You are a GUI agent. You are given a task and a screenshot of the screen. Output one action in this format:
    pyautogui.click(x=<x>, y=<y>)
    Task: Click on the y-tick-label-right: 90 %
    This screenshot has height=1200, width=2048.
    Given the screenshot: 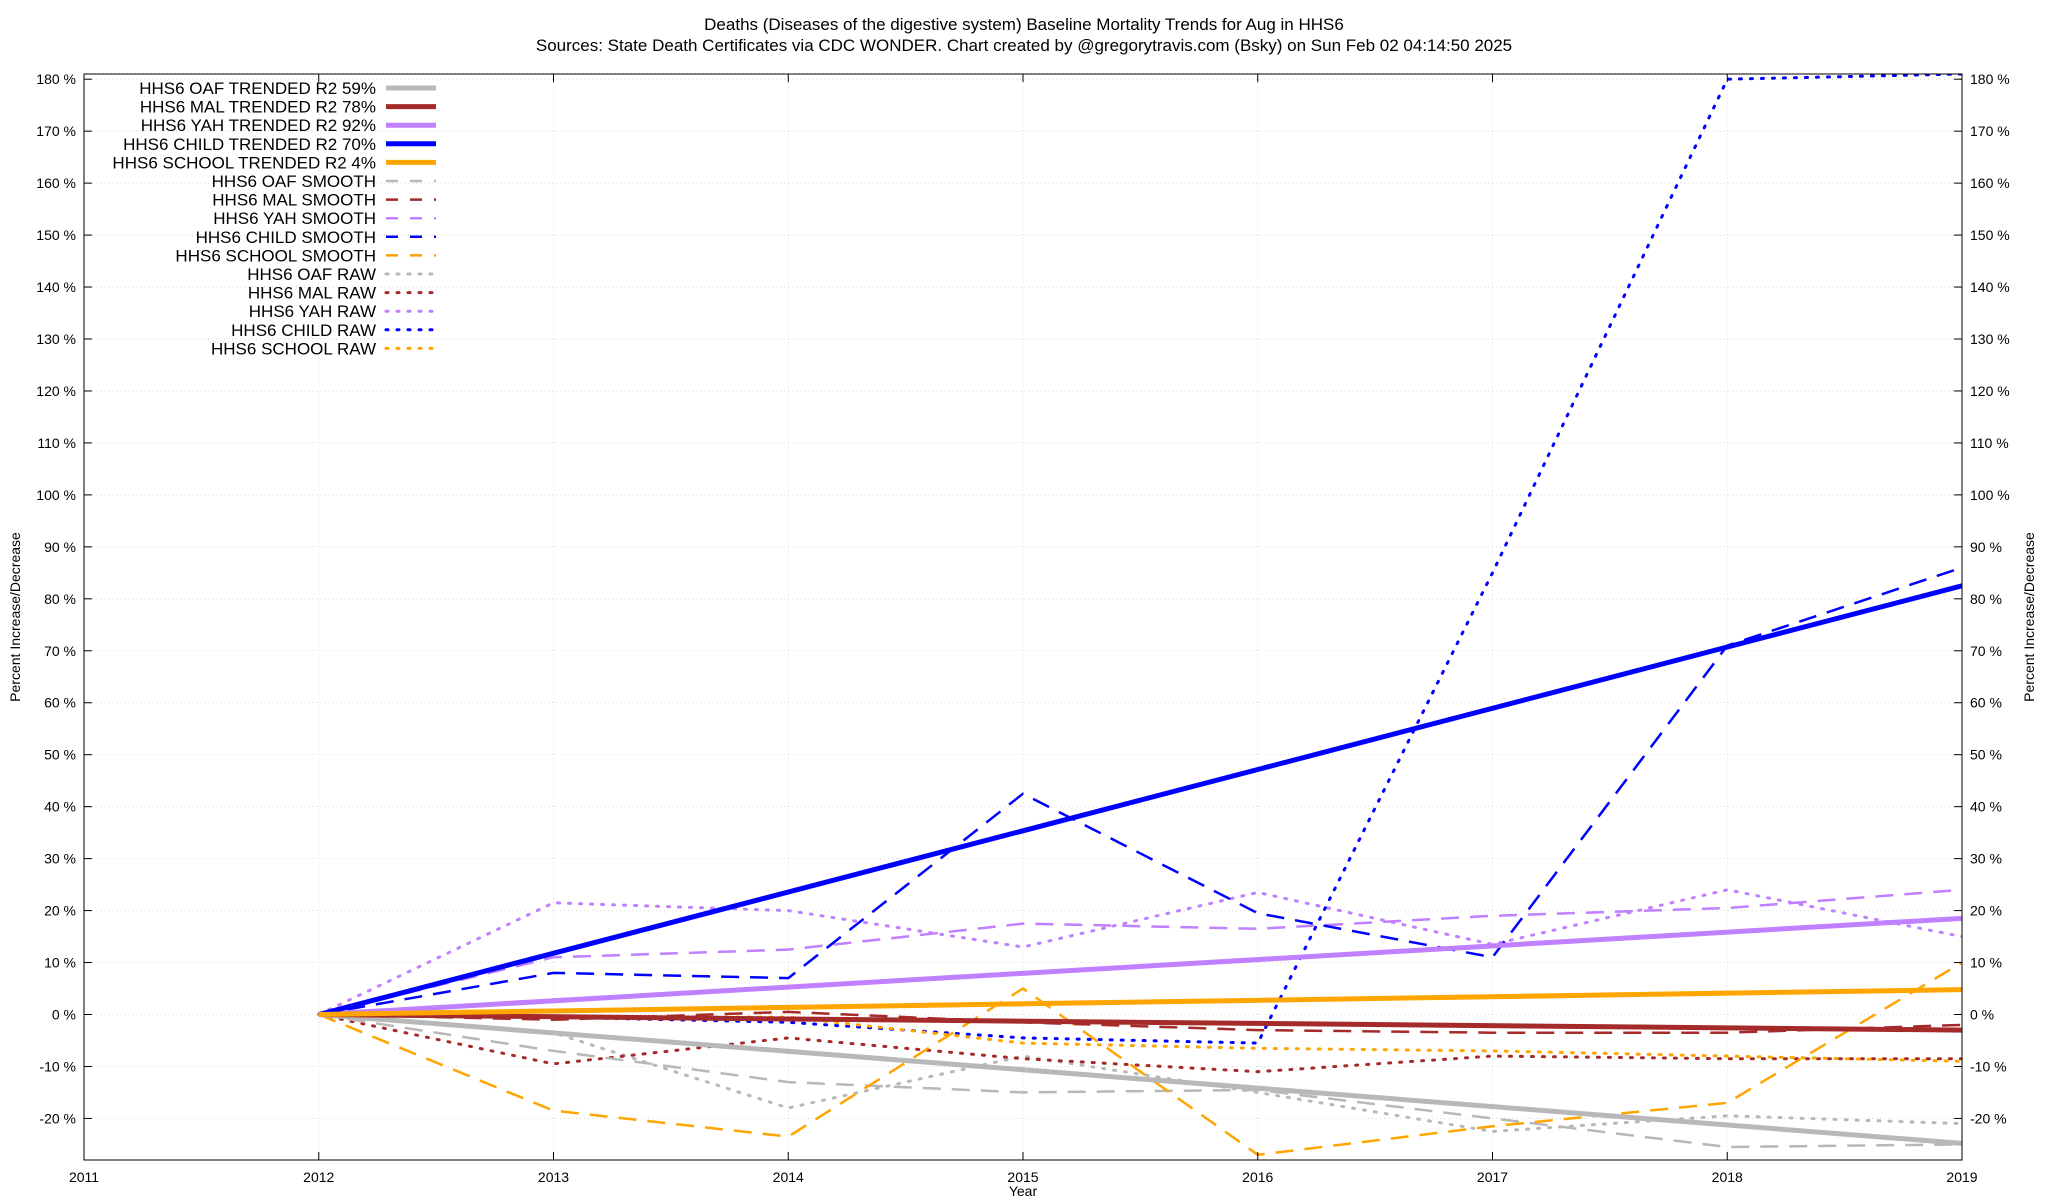 What is the action you would take?
    pyautogui.click(x=1986, y=547)
    